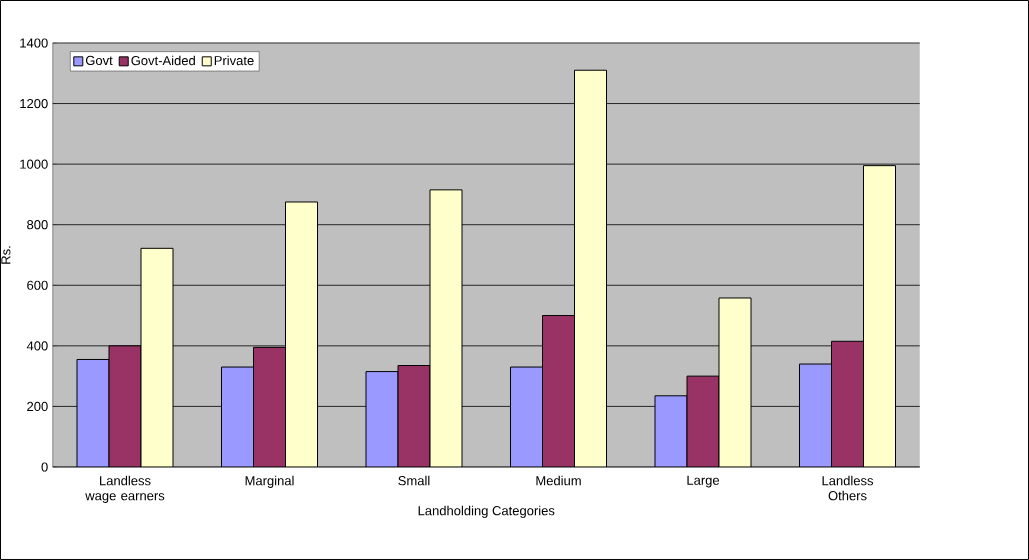 Image resolution: width=1029 pixels, height=560 pixels. Describe the element at coordinates (234, 60) in the screenshot. I see `legend-label: Private` at that location.